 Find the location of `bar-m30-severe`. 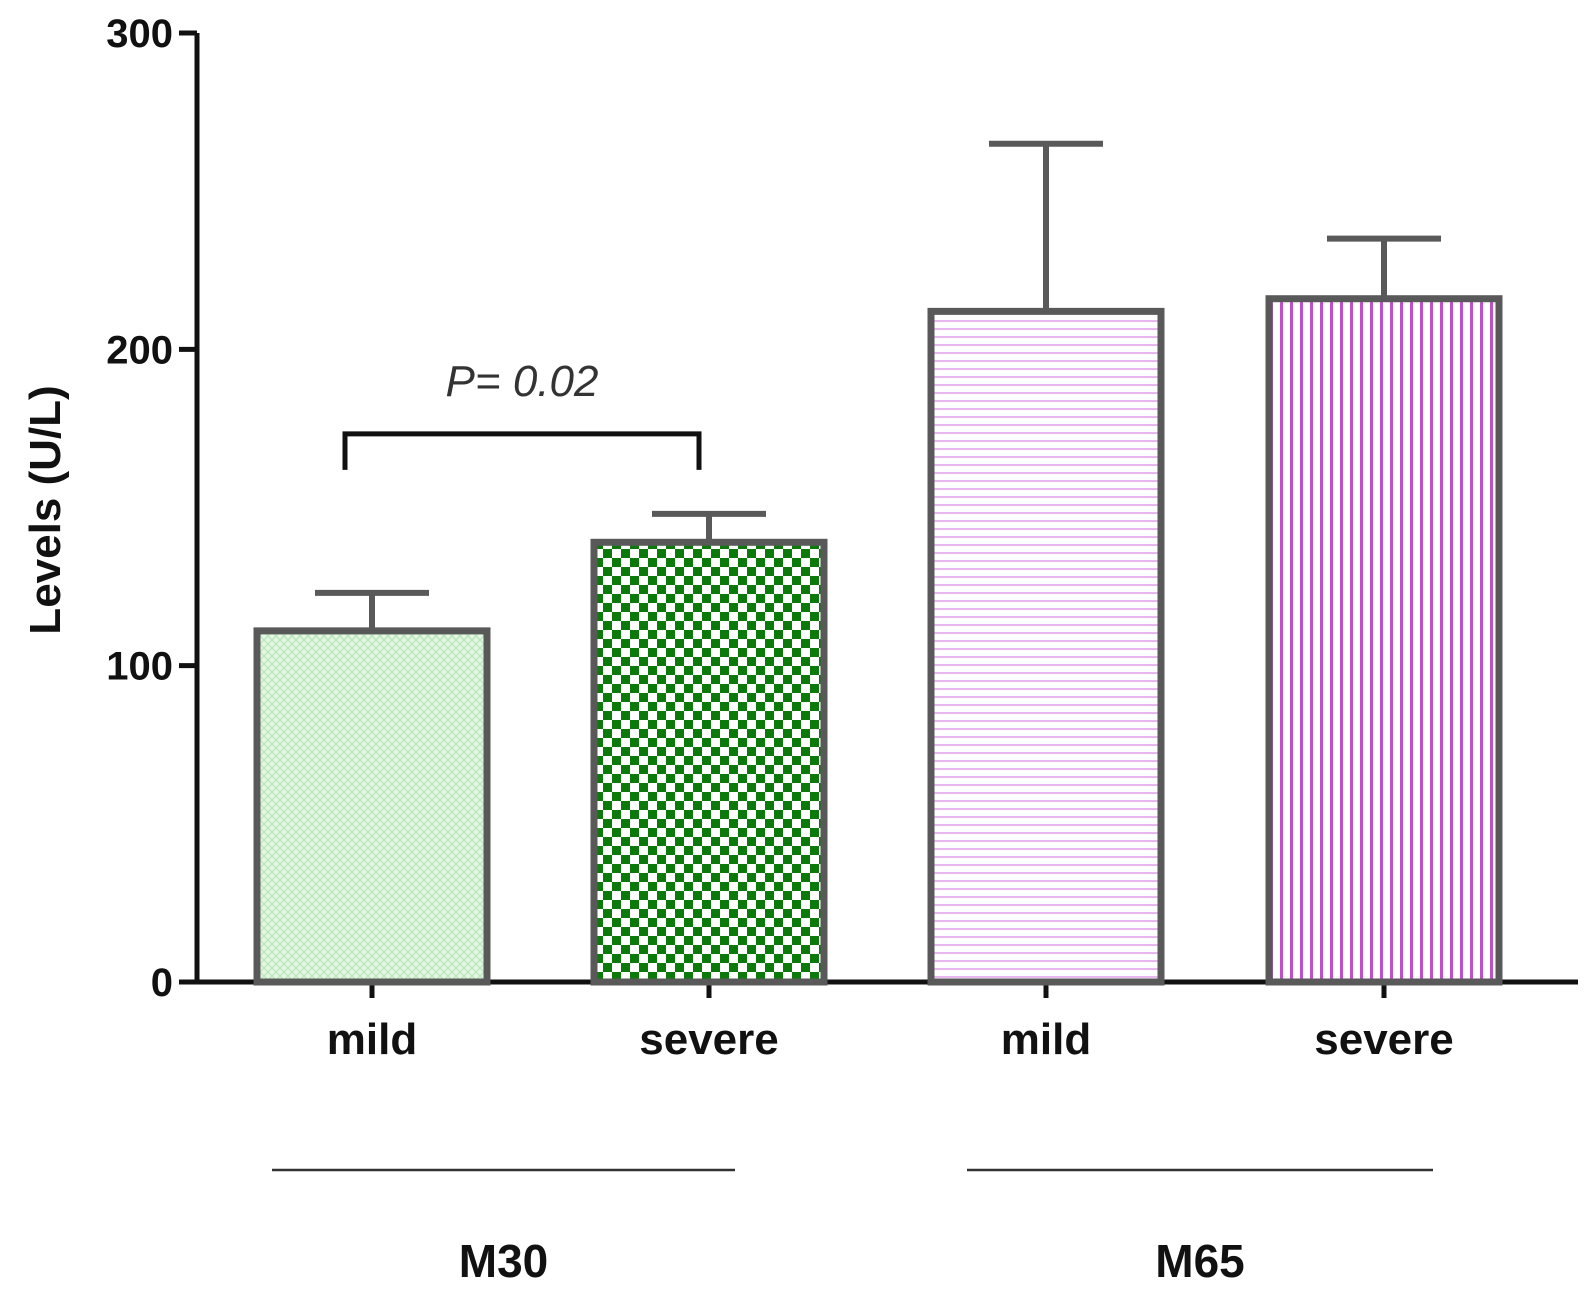

bar-m30-severe is located at coordinates (709, 762).